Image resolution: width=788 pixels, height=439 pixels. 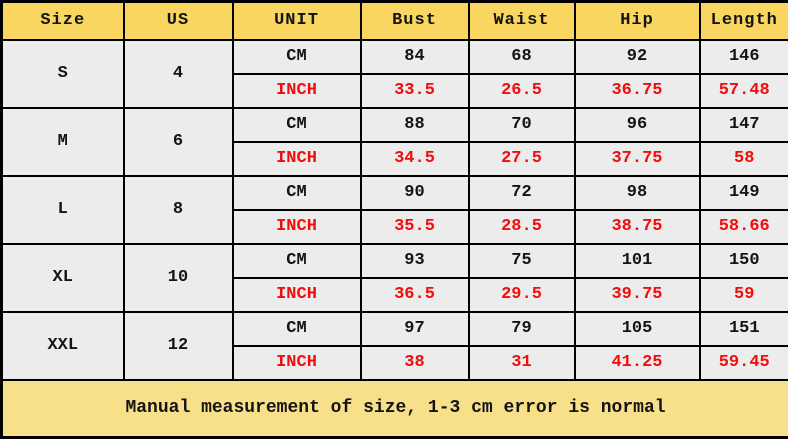 What do you see at coordinates (637, 295) in the screenshot?
I see `hip-inch-value: 39.75` at bounding box center [637, 295].